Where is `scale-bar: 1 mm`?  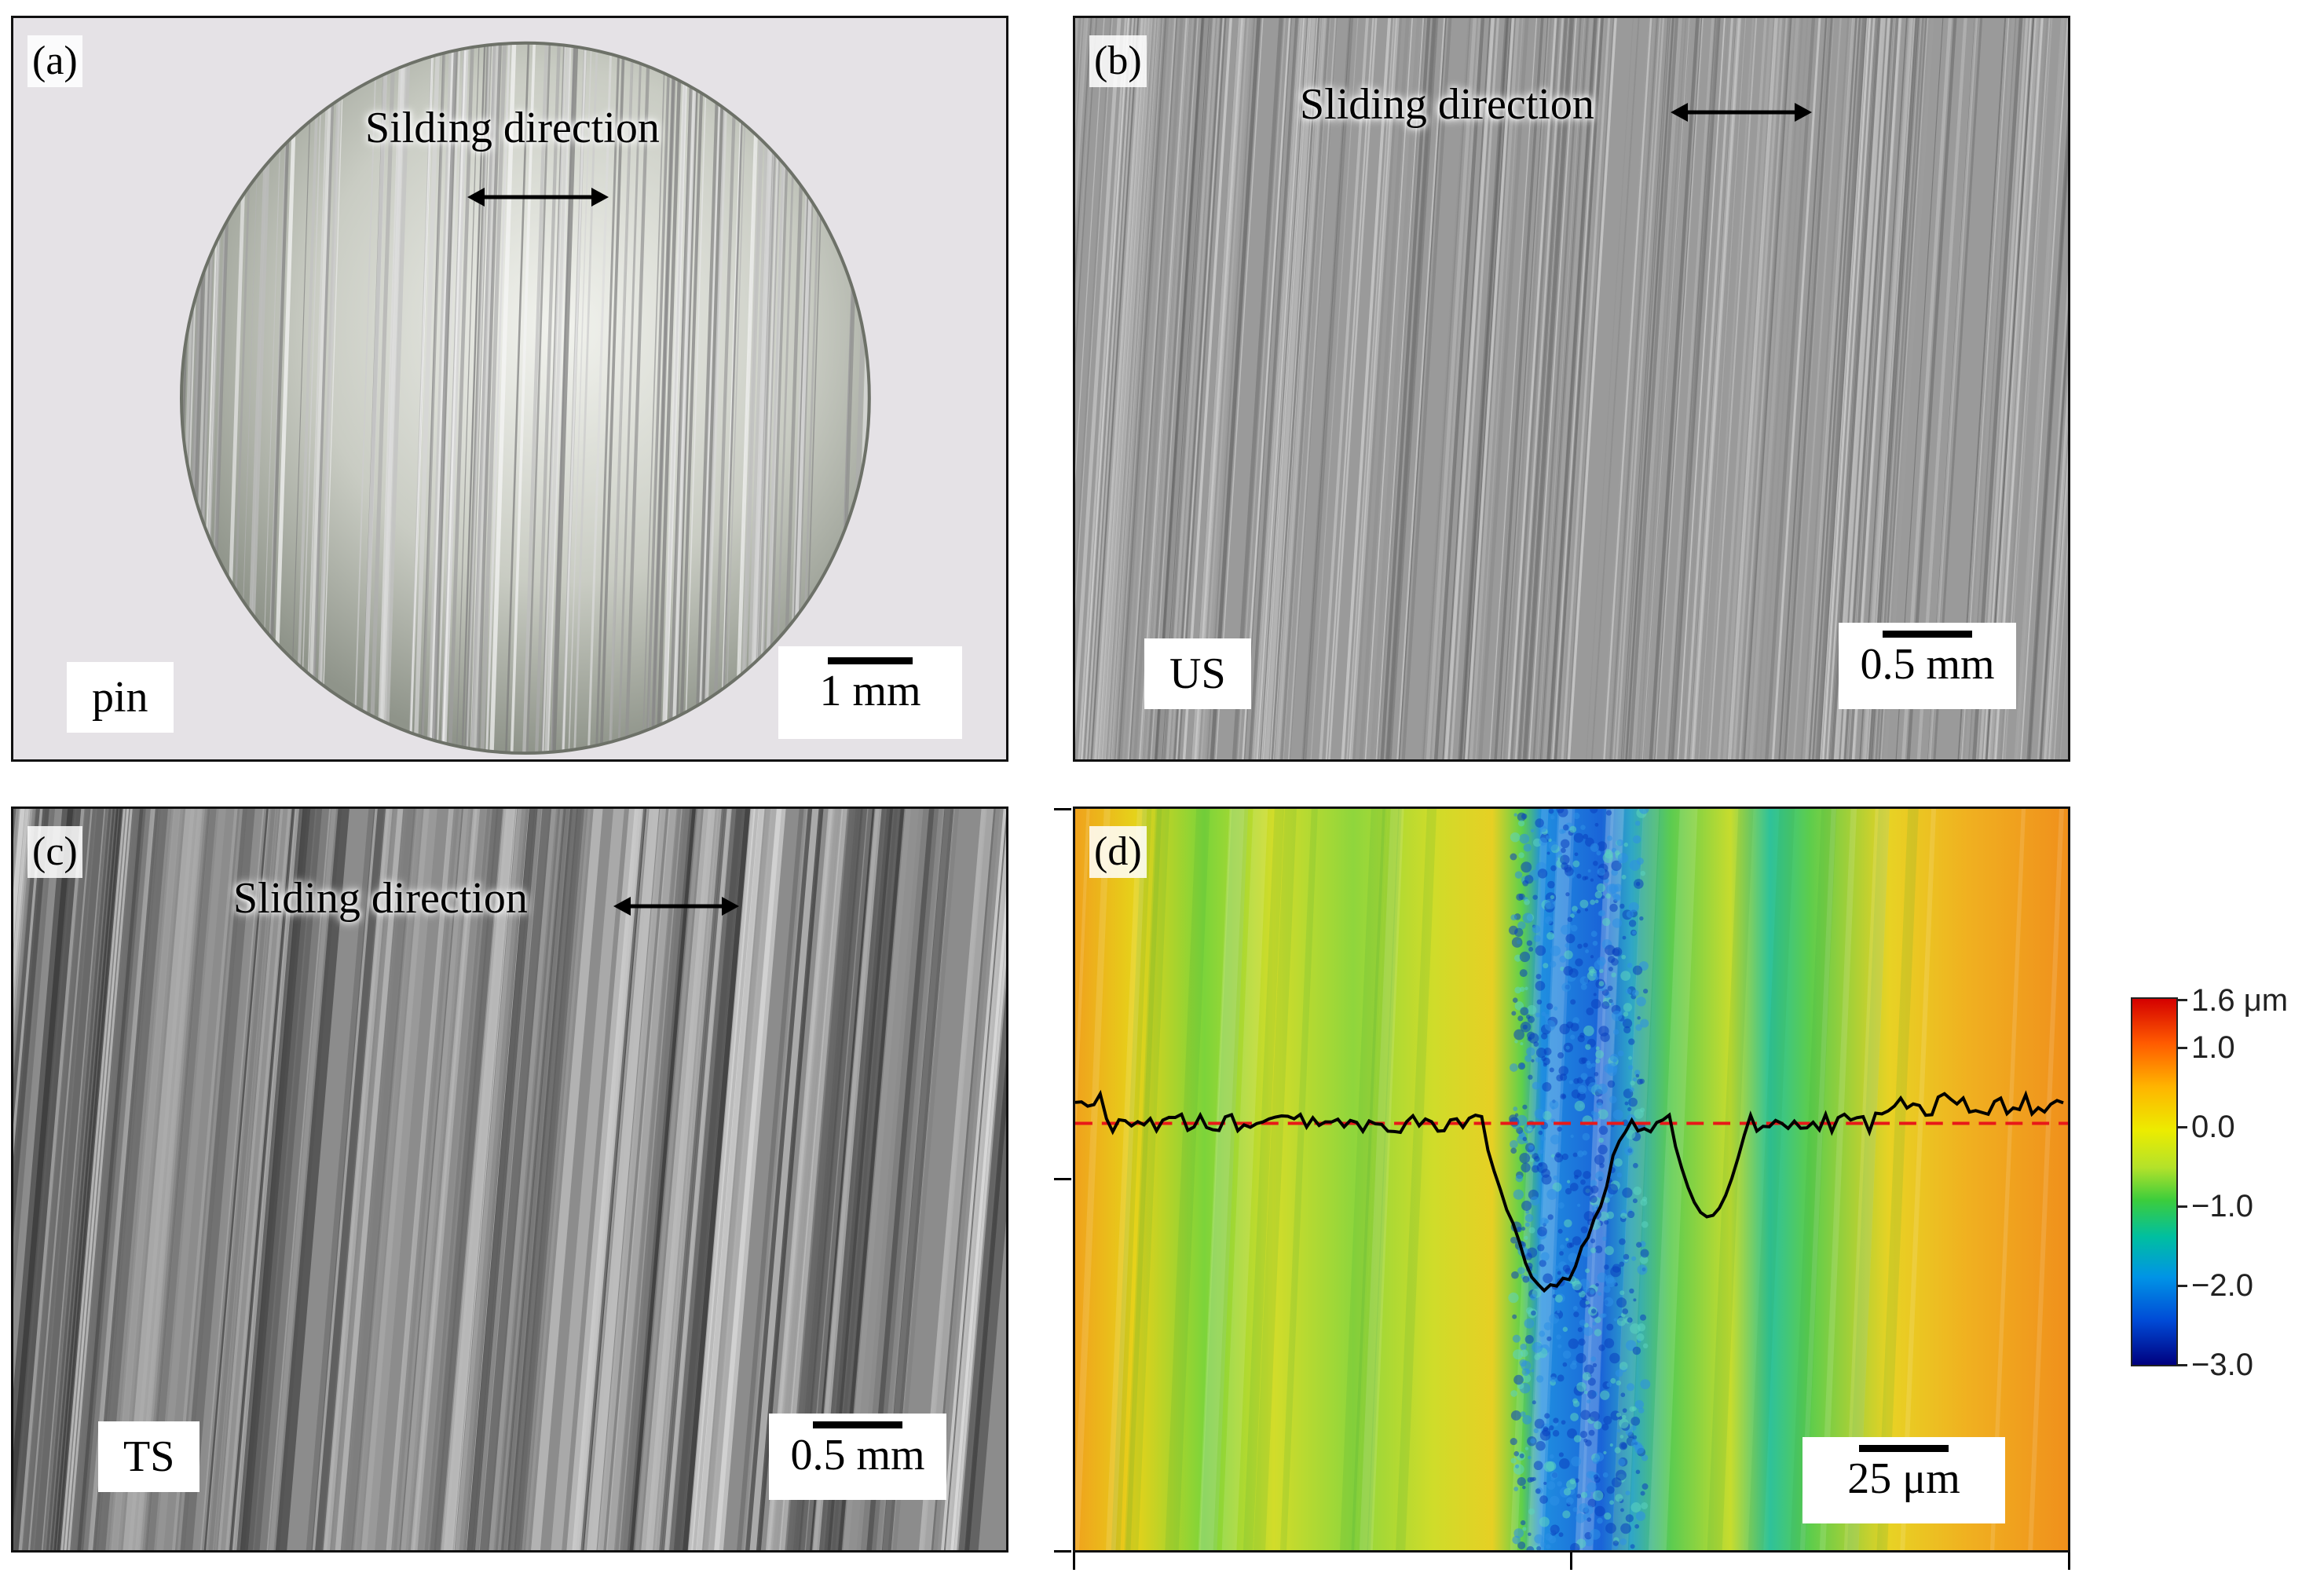
scale-bar: 1 mm is located at coordinates (870, 692).